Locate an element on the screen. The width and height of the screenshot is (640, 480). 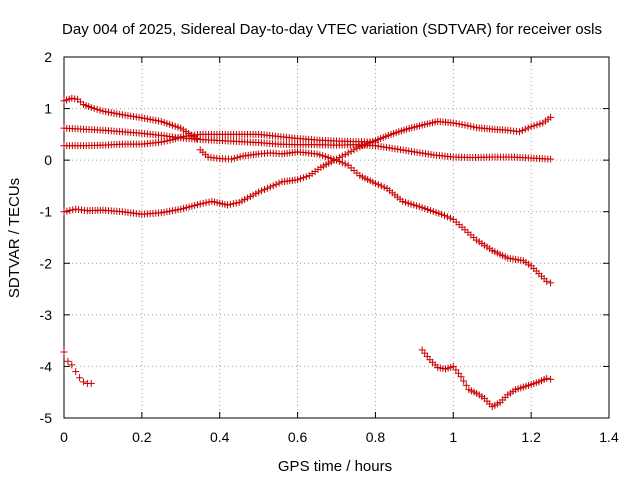
y-tick-label: -3 is located at coordinates (46, 315).